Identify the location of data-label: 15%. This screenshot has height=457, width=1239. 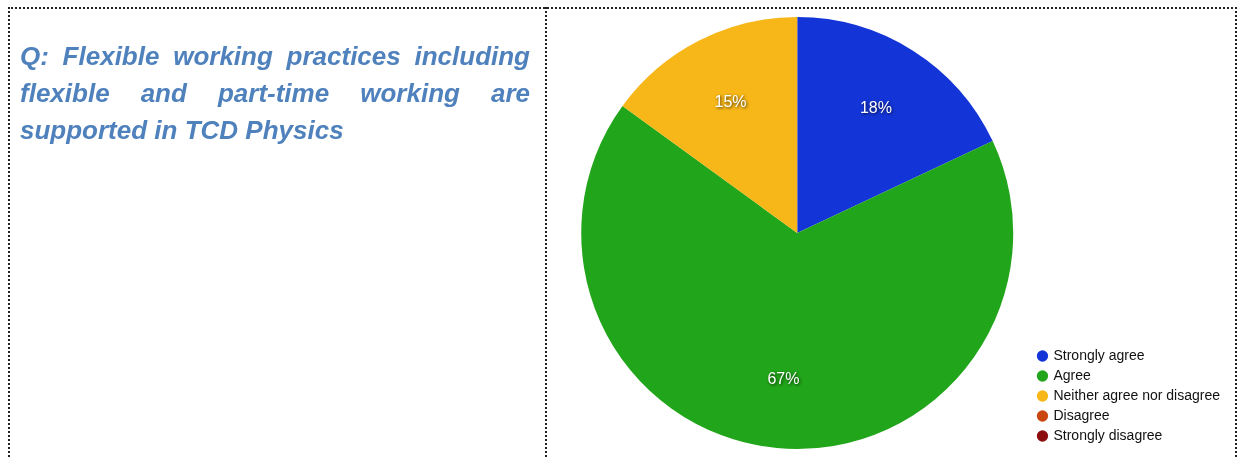
(730, 101).